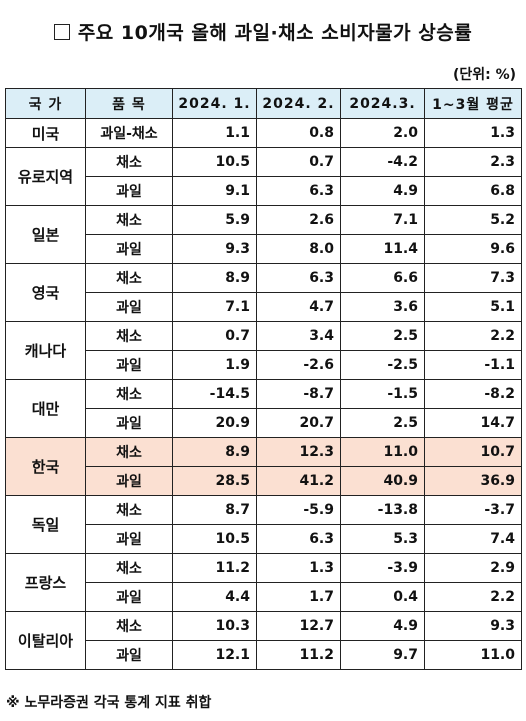  Describe the element at coordinates (298, 103) in the screenshot. I see `header-feb: 2024. 2.` at that location.